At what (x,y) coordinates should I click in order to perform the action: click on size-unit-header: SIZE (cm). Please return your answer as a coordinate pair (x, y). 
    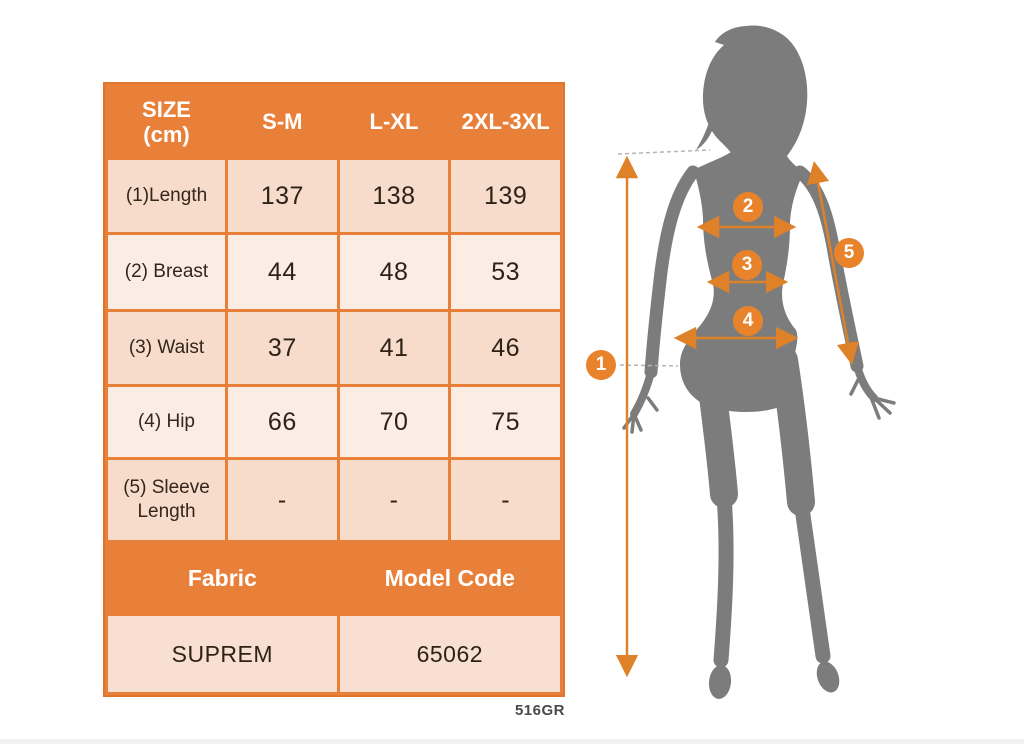
    Looking at the image, I should click on (166, 122).